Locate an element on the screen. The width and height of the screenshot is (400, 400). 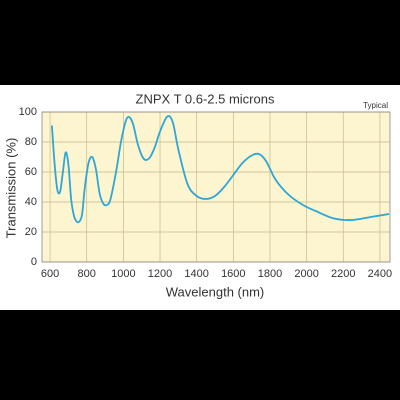
annotation: Typical is located at coordinates (375, 105).